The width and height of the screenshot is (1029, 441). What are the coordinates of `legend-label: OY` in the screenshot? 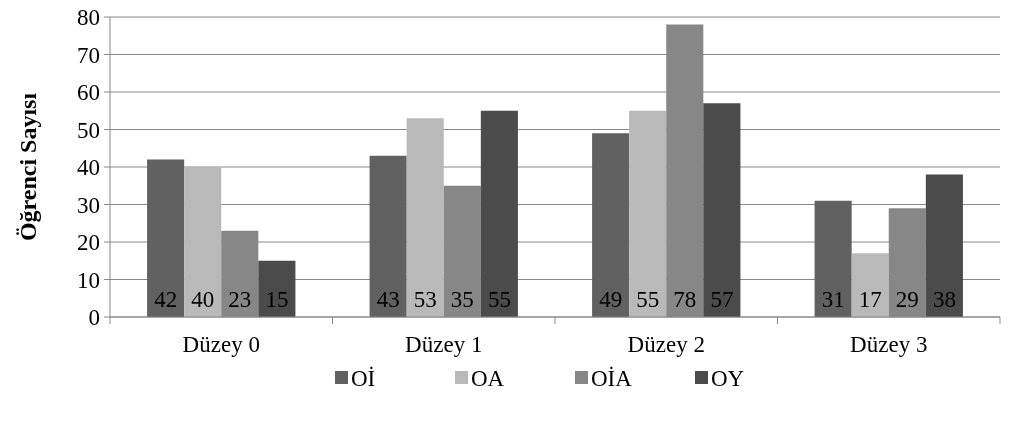 It's located at (728, 379).